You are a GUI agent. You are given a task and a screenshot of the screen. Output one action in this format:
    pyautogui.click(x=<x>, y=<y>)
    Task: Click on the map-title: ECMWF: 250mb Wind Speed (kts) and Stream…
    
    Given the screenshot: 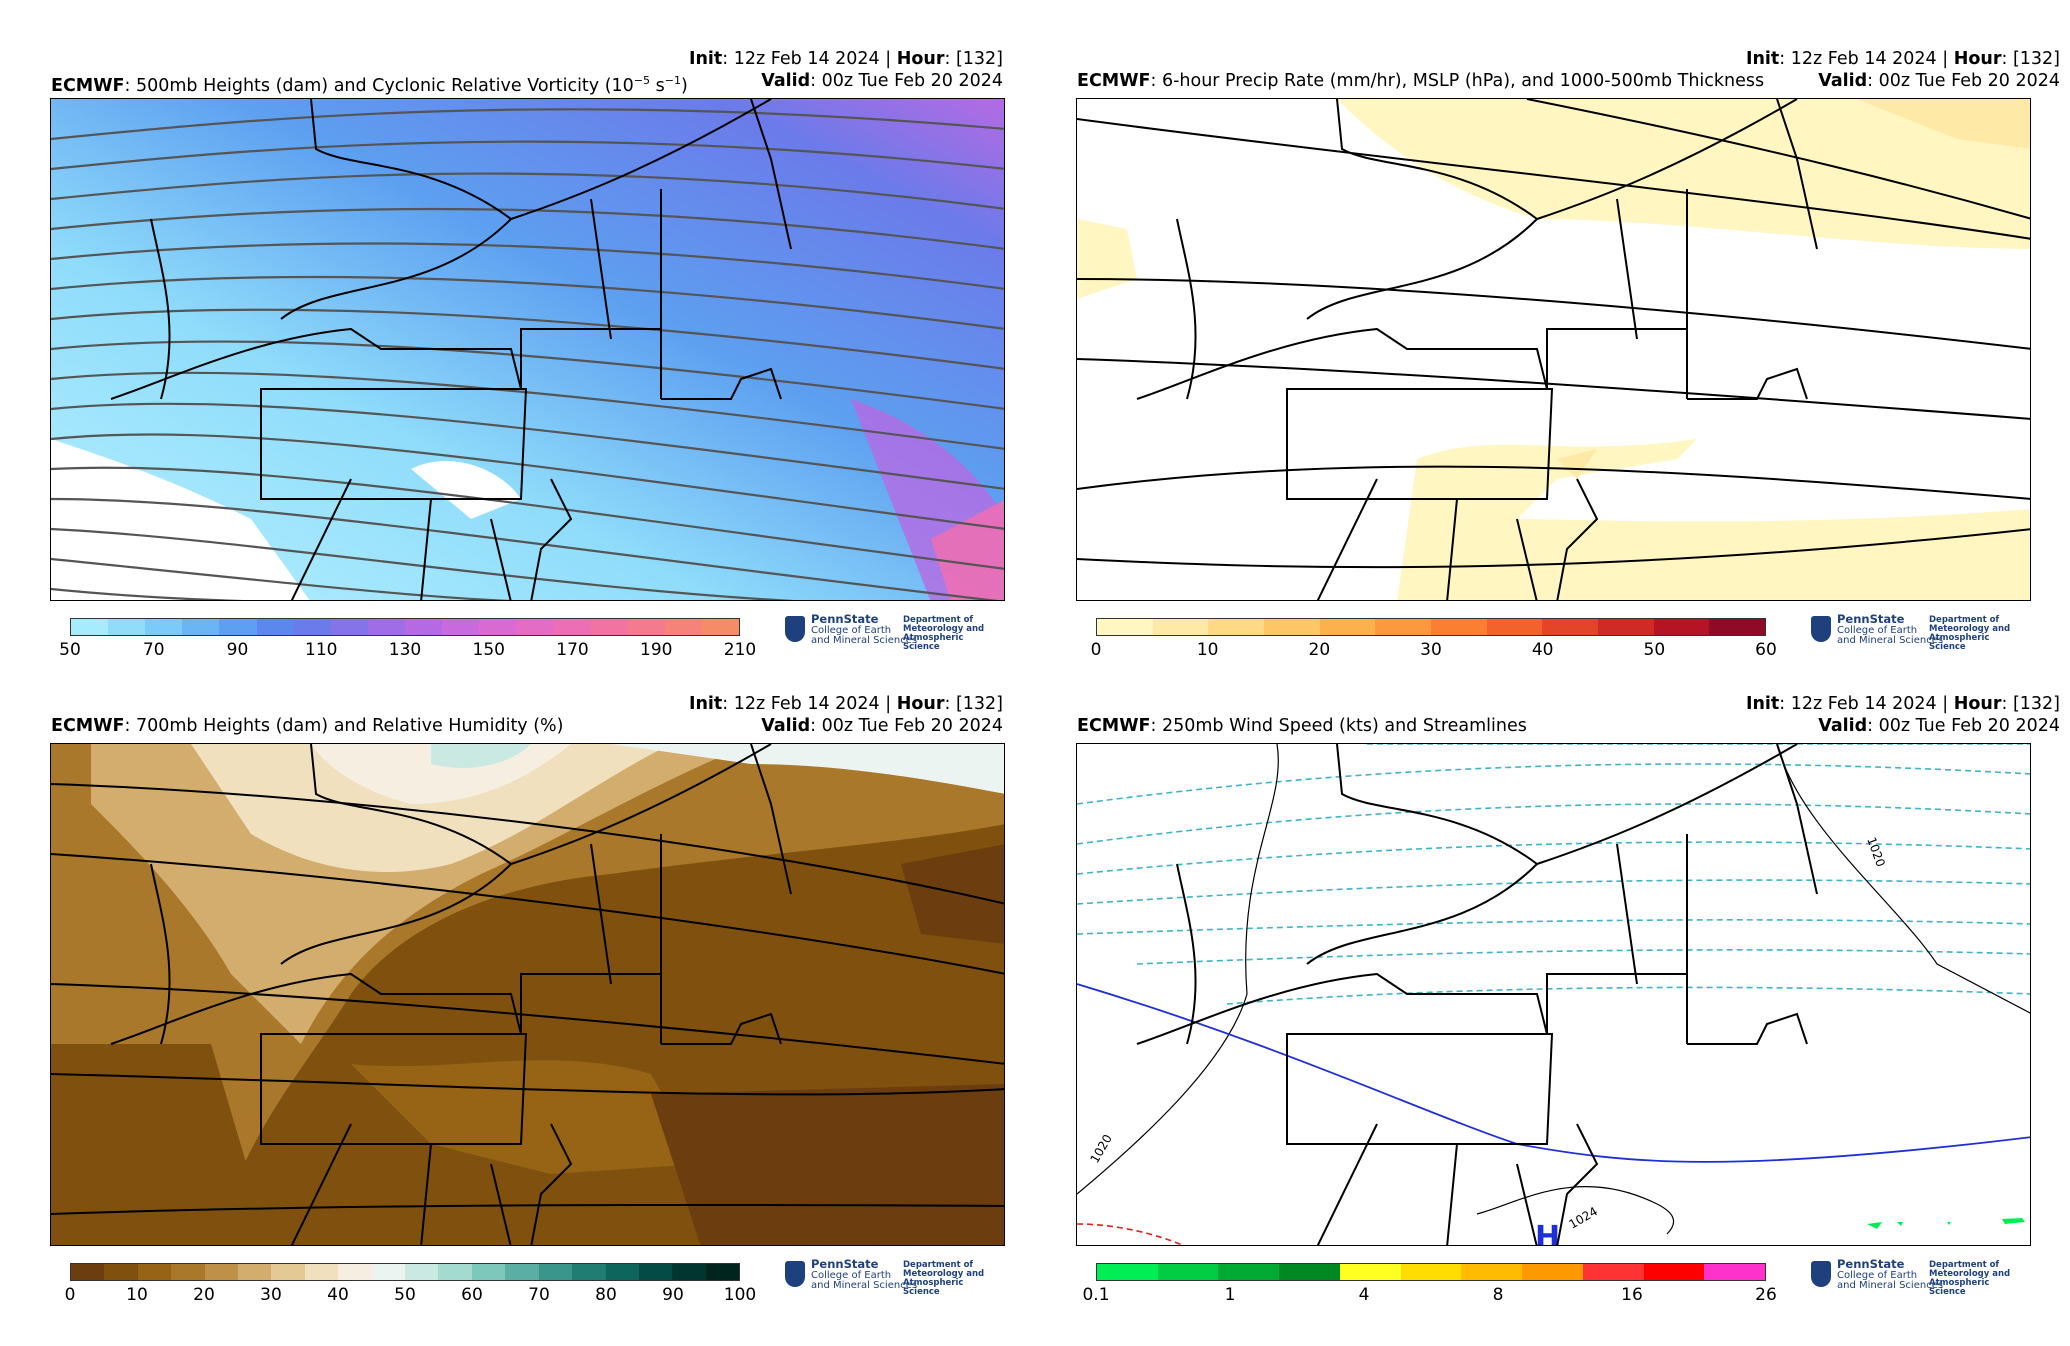 What is the action you would take?
    pyautogui.click(x=1302, y=726)
    